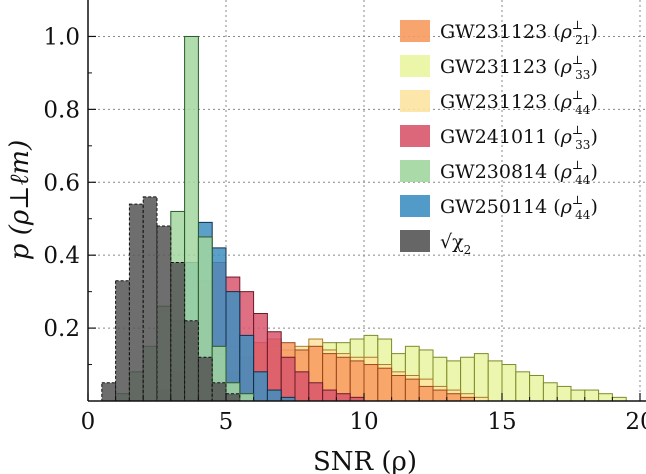 This screenshot has height=474, width=646. Describe the element at coordinates (519, 172) in the screenshot. I see `legend-label: GW230814 (ρ⊥ 44)` at that location.